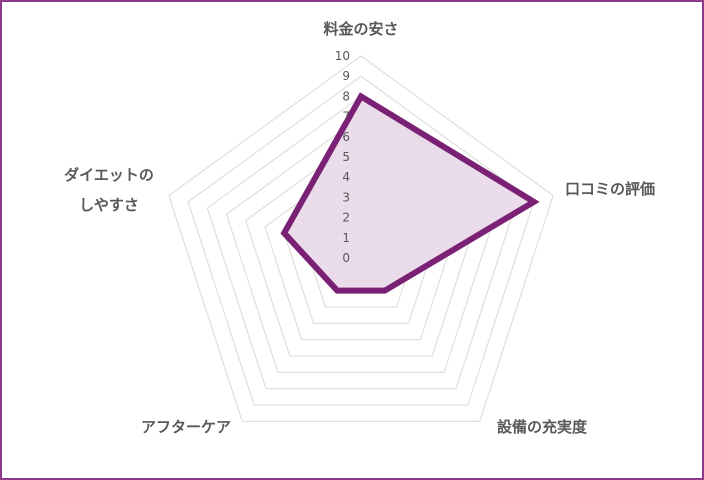 This screenshot has width=704, height=480. What do you see at coordinates (109, 175) in the screenshot?
I see `category-label-4: ダイエットの` at bounding box center [109, 175].